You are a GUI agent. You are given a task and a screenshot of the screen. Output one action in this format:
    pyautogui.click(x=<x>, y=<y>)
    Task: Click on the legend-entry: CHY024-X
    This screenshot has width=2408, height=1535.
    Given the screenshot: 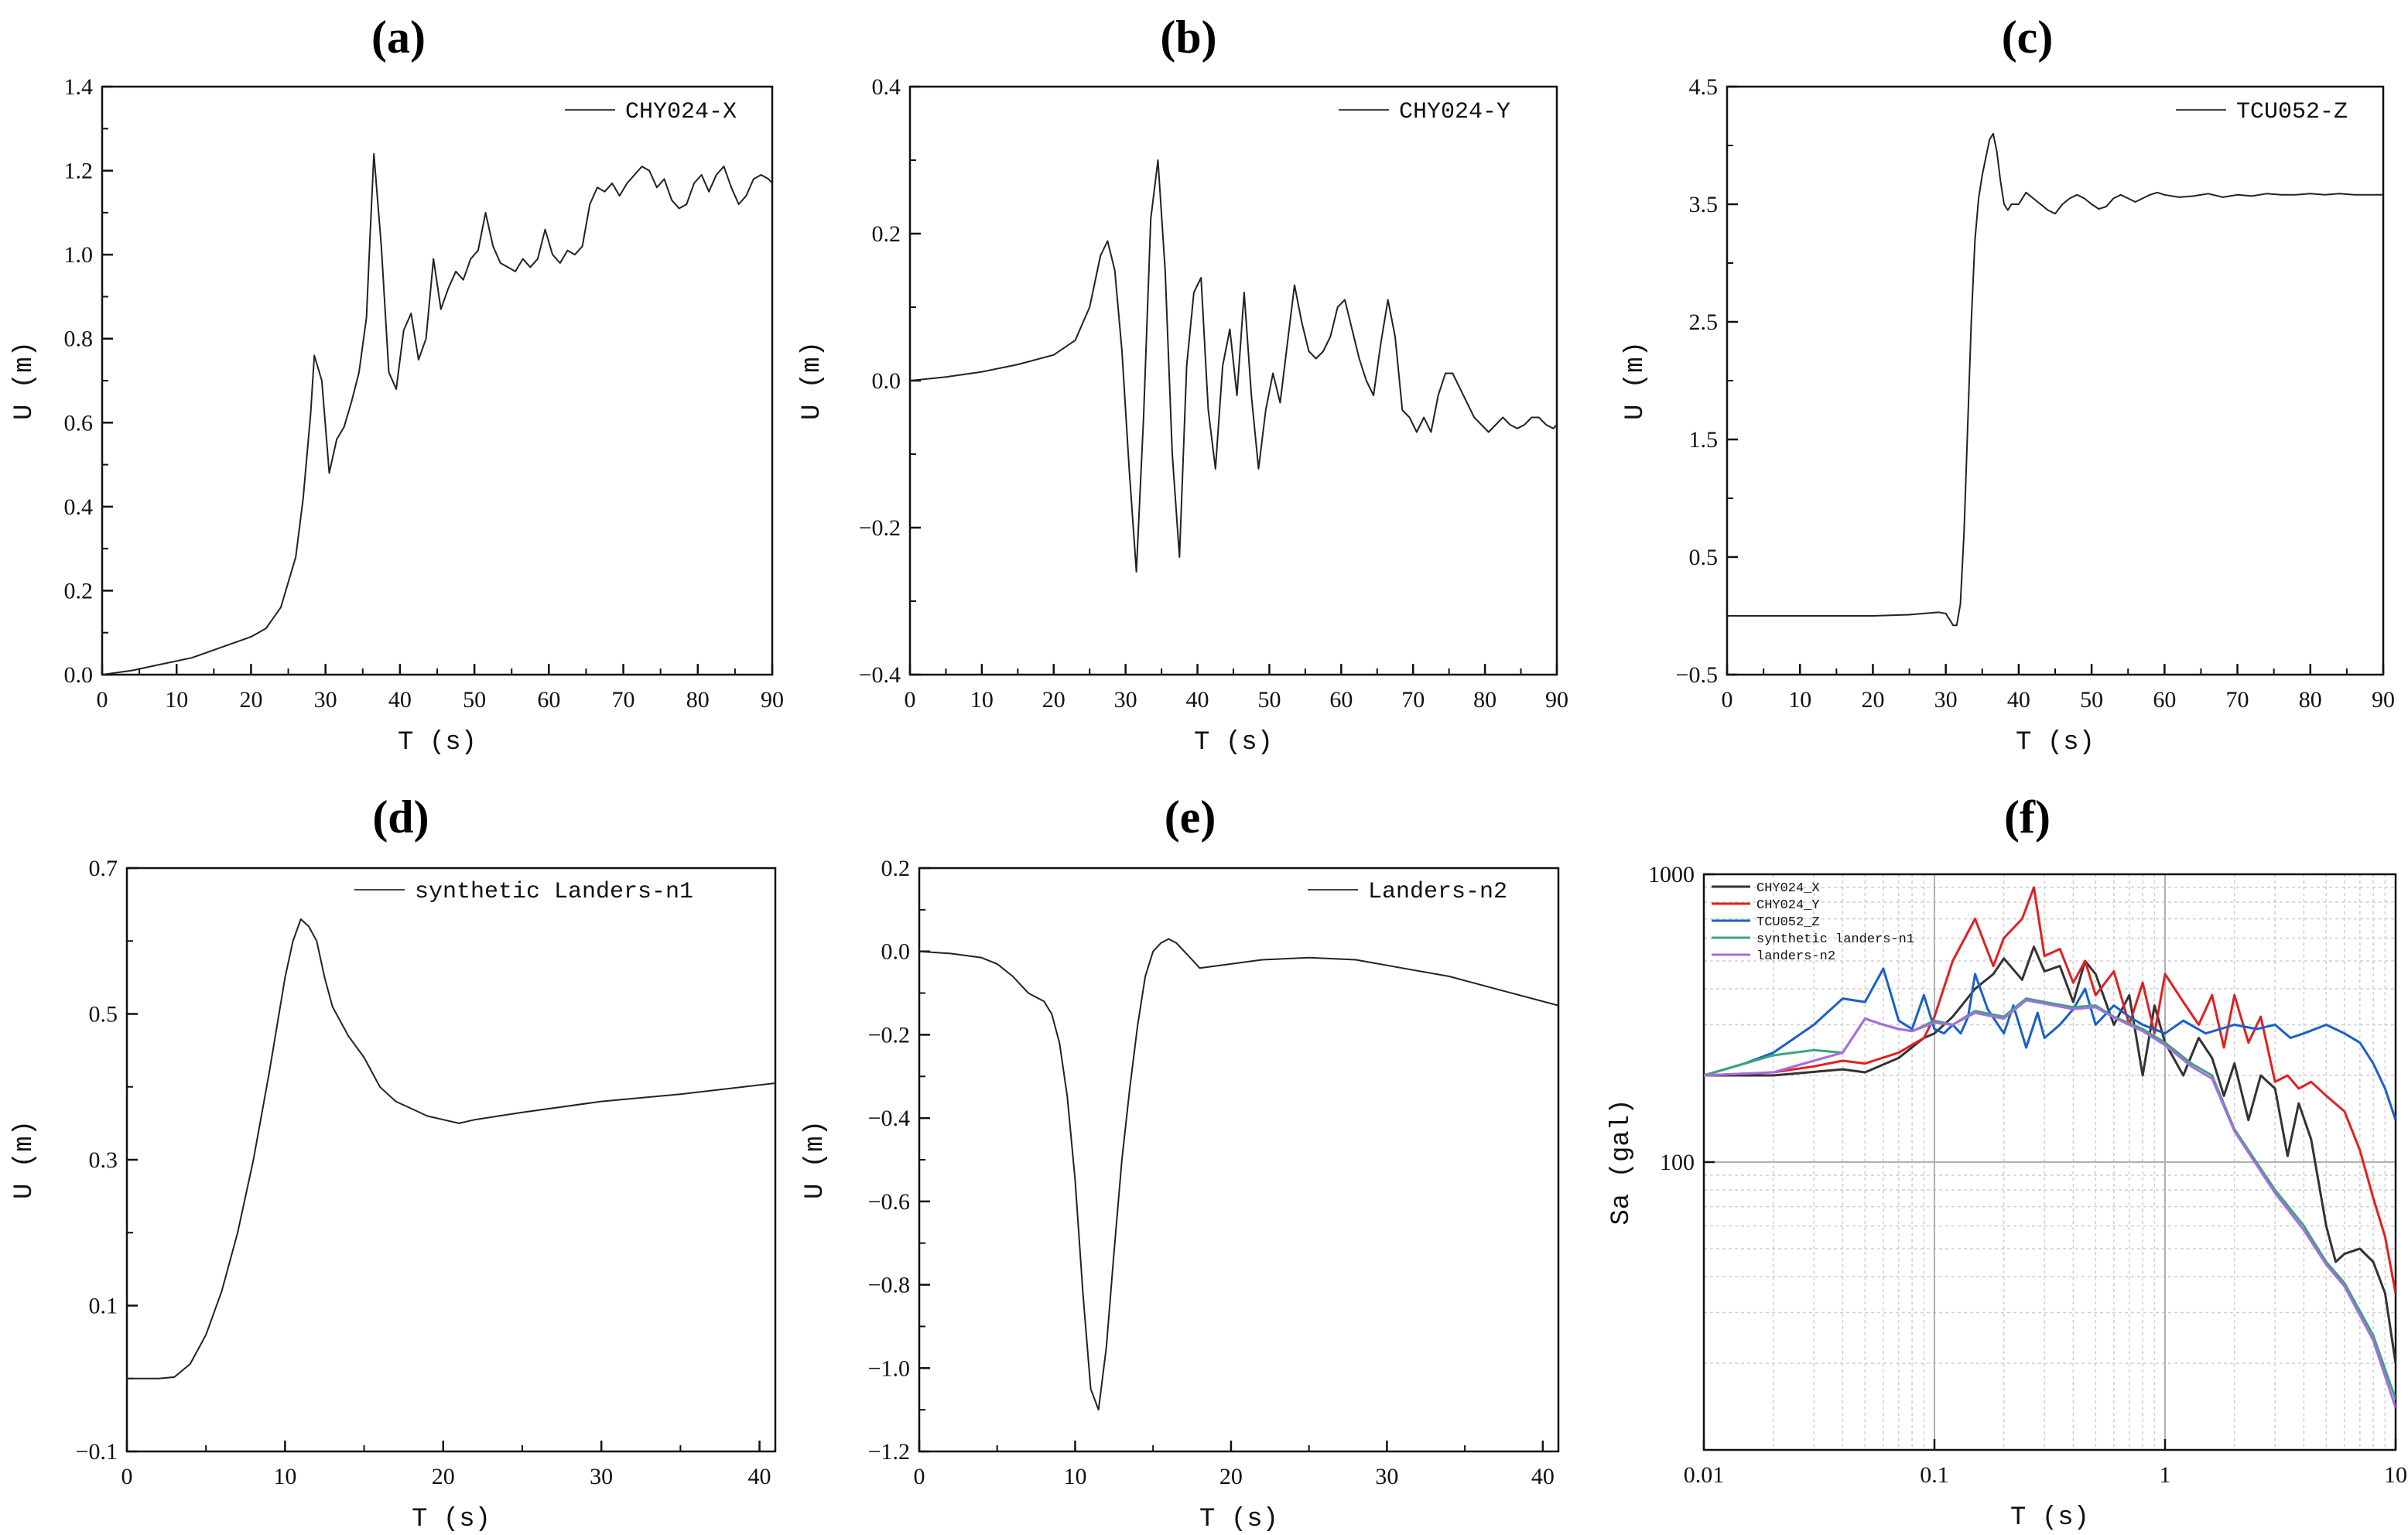 What is the action you would take?
    pyautogui.click(x=681, y=112)
    